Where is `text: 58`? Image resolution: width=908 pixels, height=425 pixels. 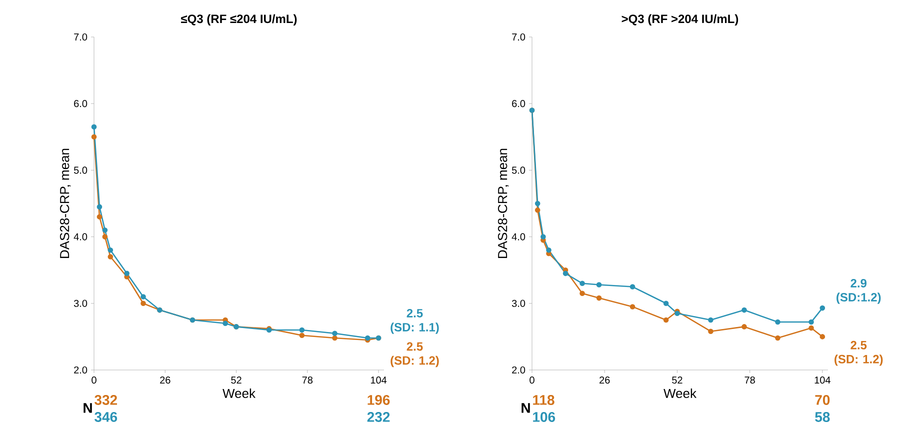
text: 58 is located at coordinates (822, 417).